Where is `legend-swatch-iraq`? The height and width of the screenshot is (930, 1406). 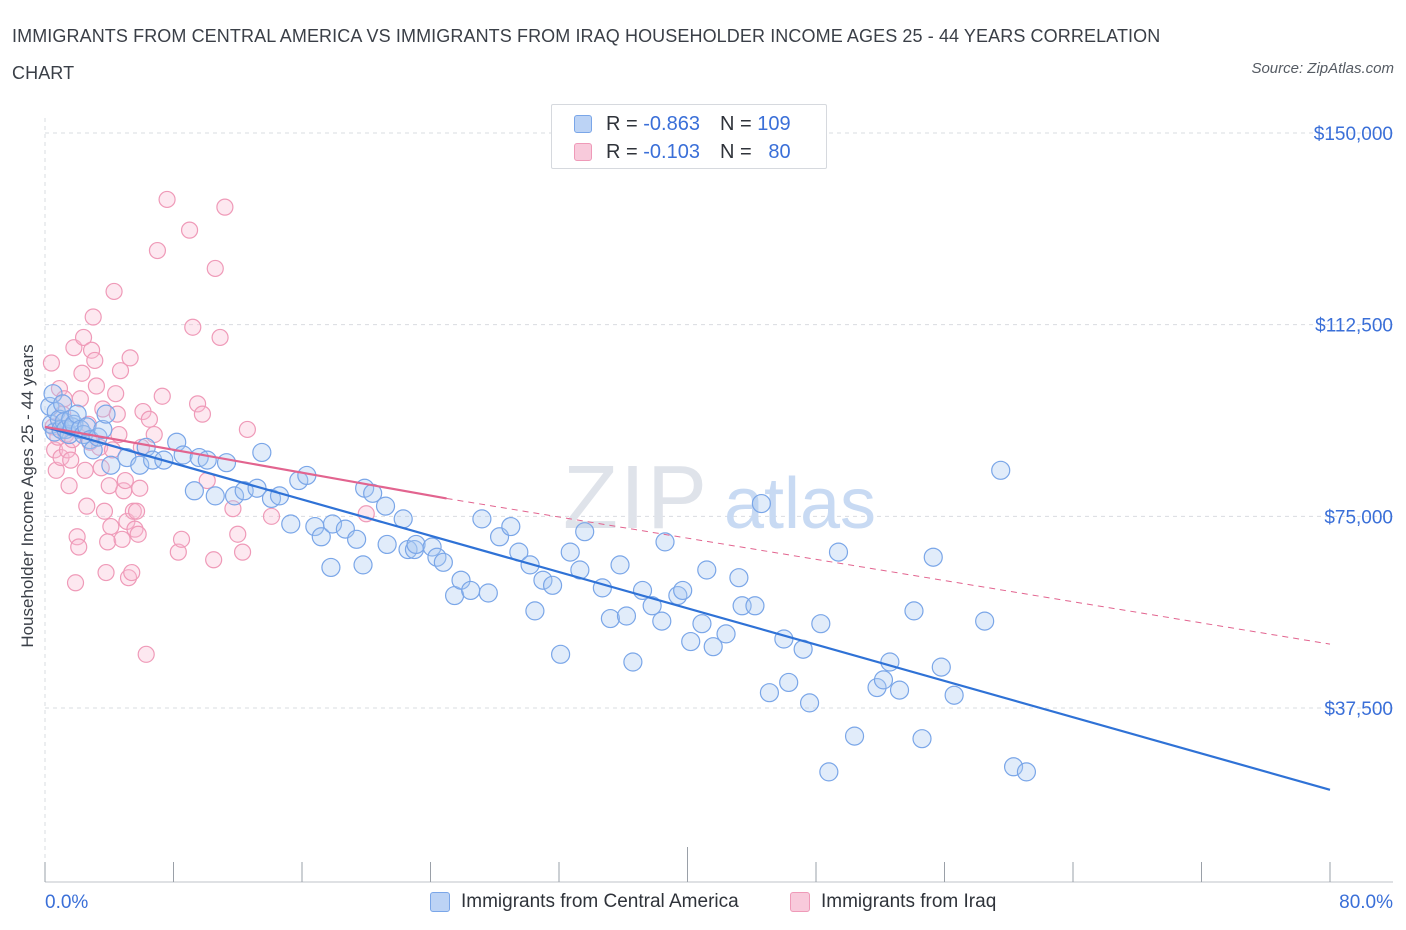
legend-swatch-iraq is located at coordinates (800, 902).